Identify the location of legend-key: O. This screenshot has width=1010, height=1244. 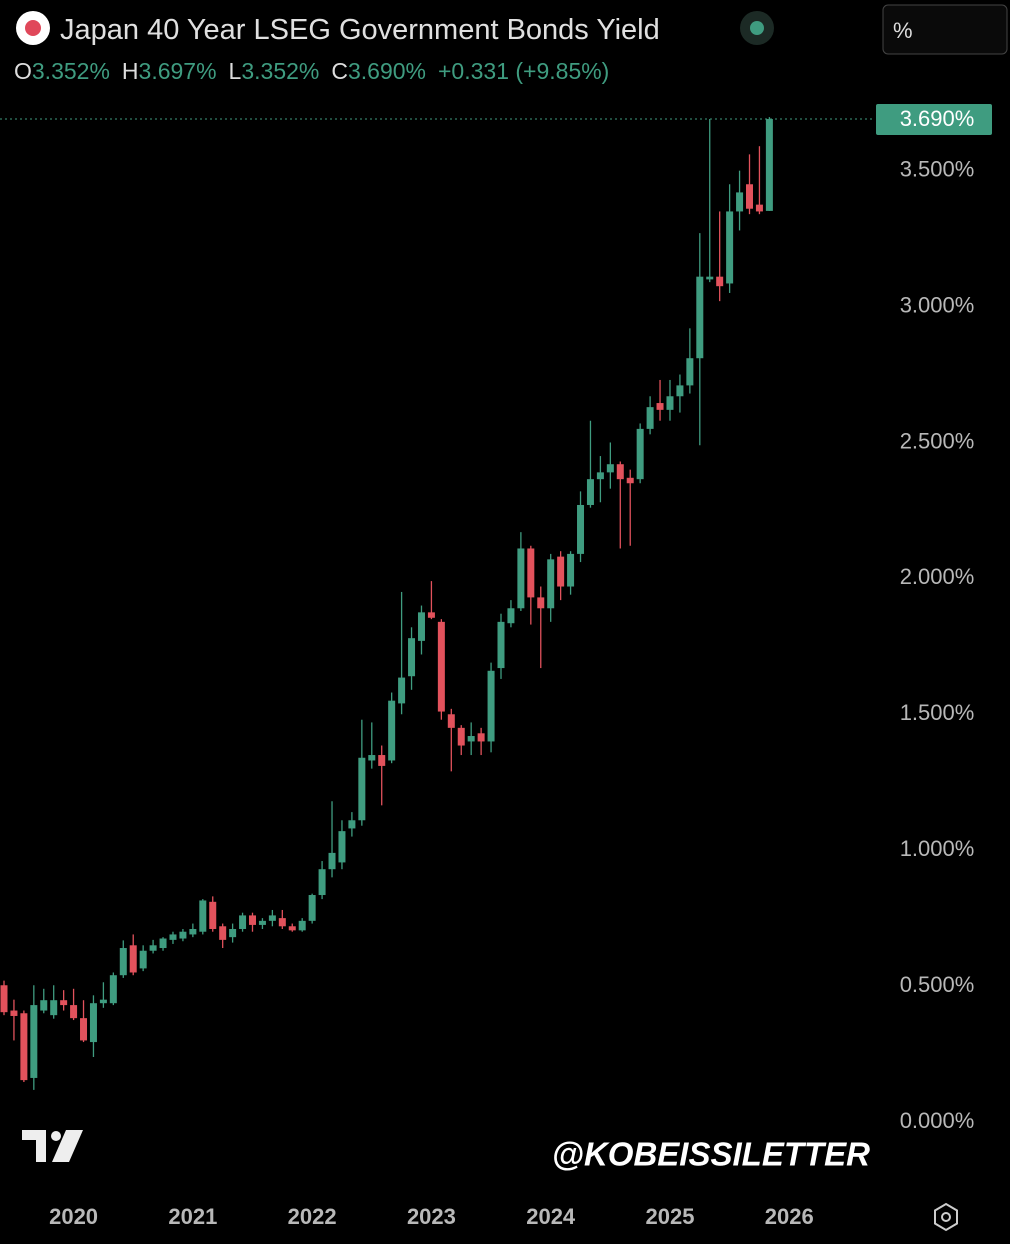
(23, 71).